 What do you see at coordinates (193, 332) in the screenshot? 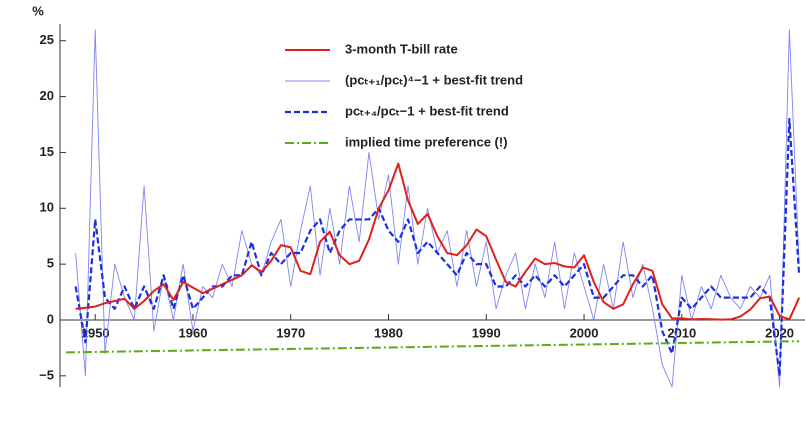
I see `x-tick-label: 1960` at bounding box center [193, 332].